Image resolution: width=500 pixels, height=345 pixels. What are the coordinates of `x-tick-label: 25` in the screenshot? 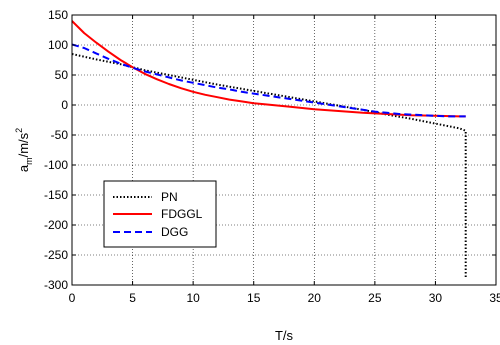 It's located at (375, 298).